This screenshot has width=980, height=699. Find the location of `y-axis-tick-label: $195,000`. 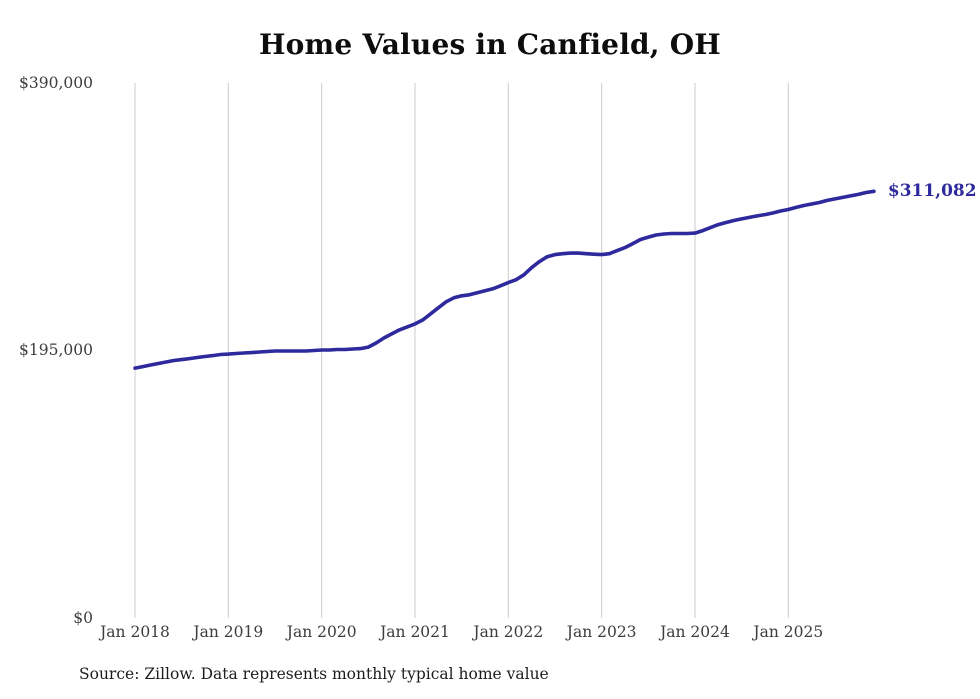

y-axis-tick-label: $195,000 is located at coordinates (56, 350).